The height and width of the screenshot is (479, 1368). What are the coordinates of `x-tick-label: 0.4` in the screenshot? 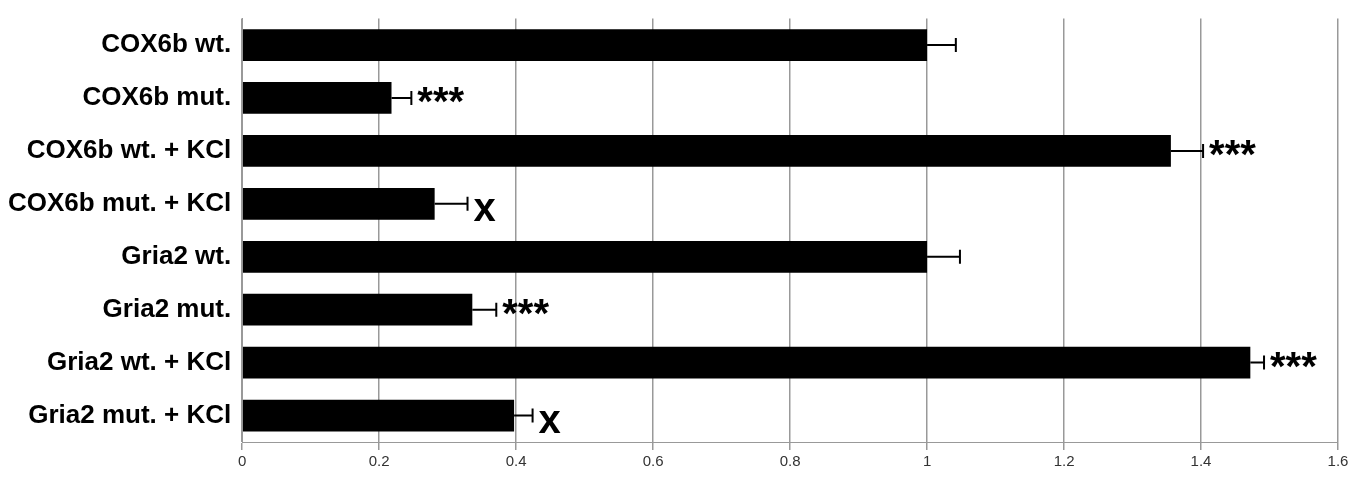 It's located at (516, 461).